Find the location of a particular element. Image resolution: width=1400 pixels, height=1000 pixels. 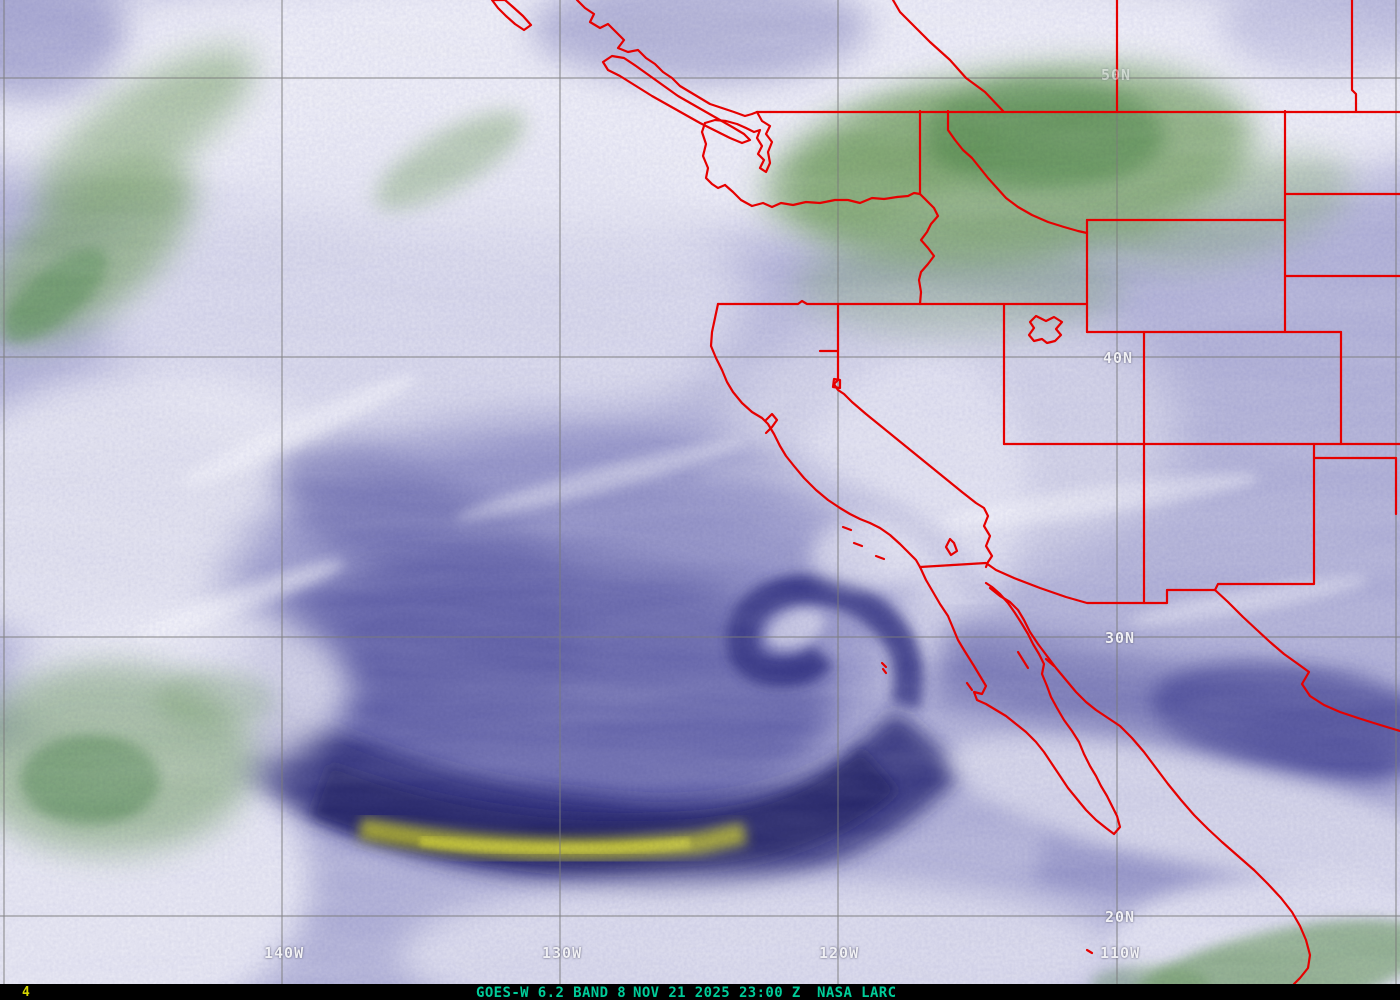

lat-label-30n: 30N is located at coordinates (1120, 638).